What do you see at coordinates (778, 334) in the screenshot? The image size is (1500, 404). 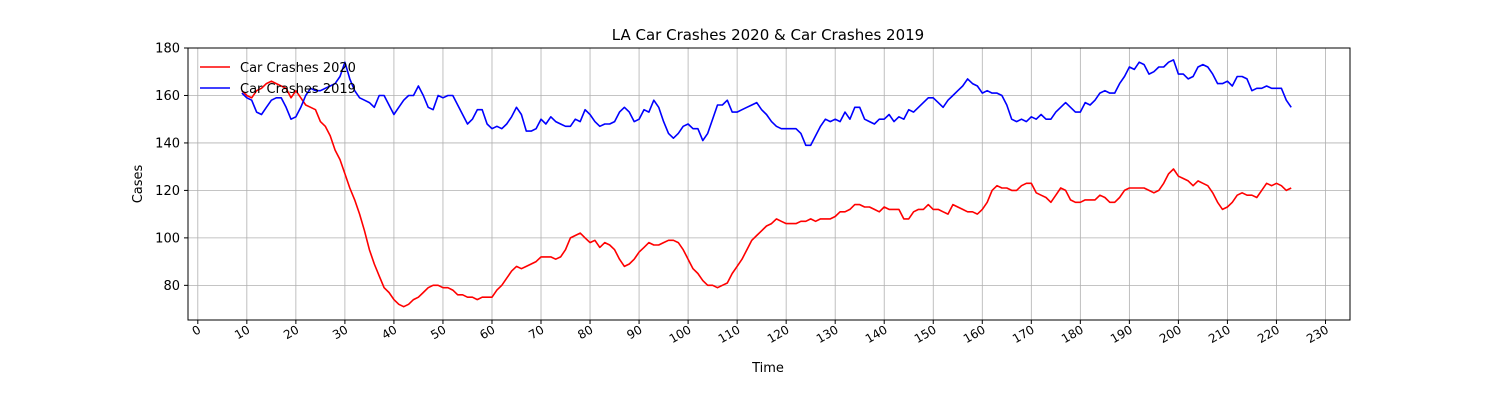 I see `x-tick-label: 120` at bounding box center [778, 334].